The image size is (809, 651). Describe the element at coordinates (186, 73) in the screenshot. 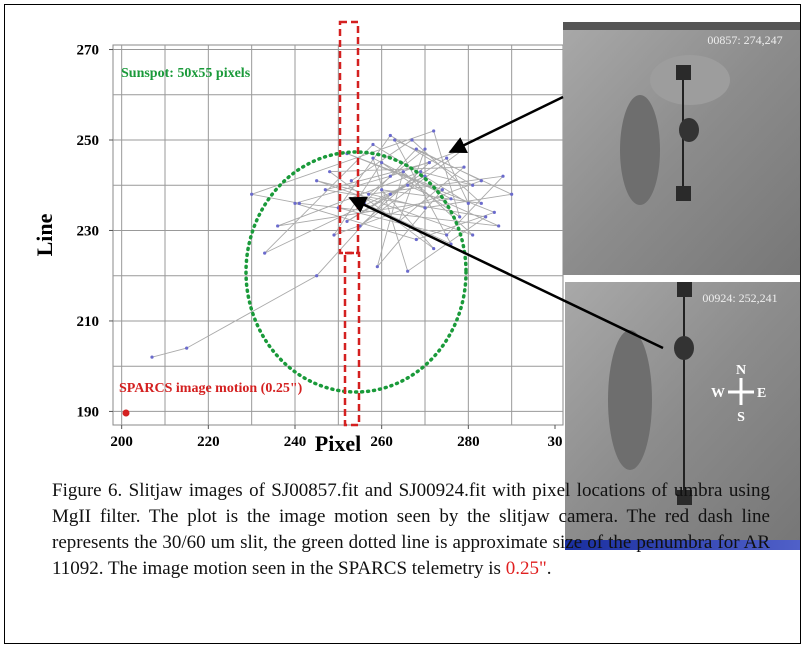

I see `annotation: Sunspot: 50x55 pixels` at that location.